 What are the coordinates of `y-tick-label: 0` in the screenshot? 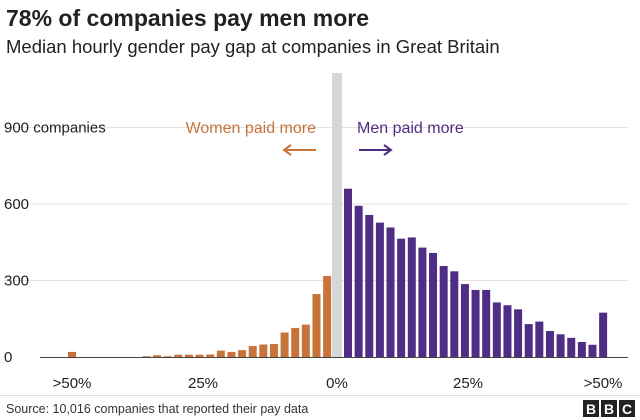 It's located at (8, 357).